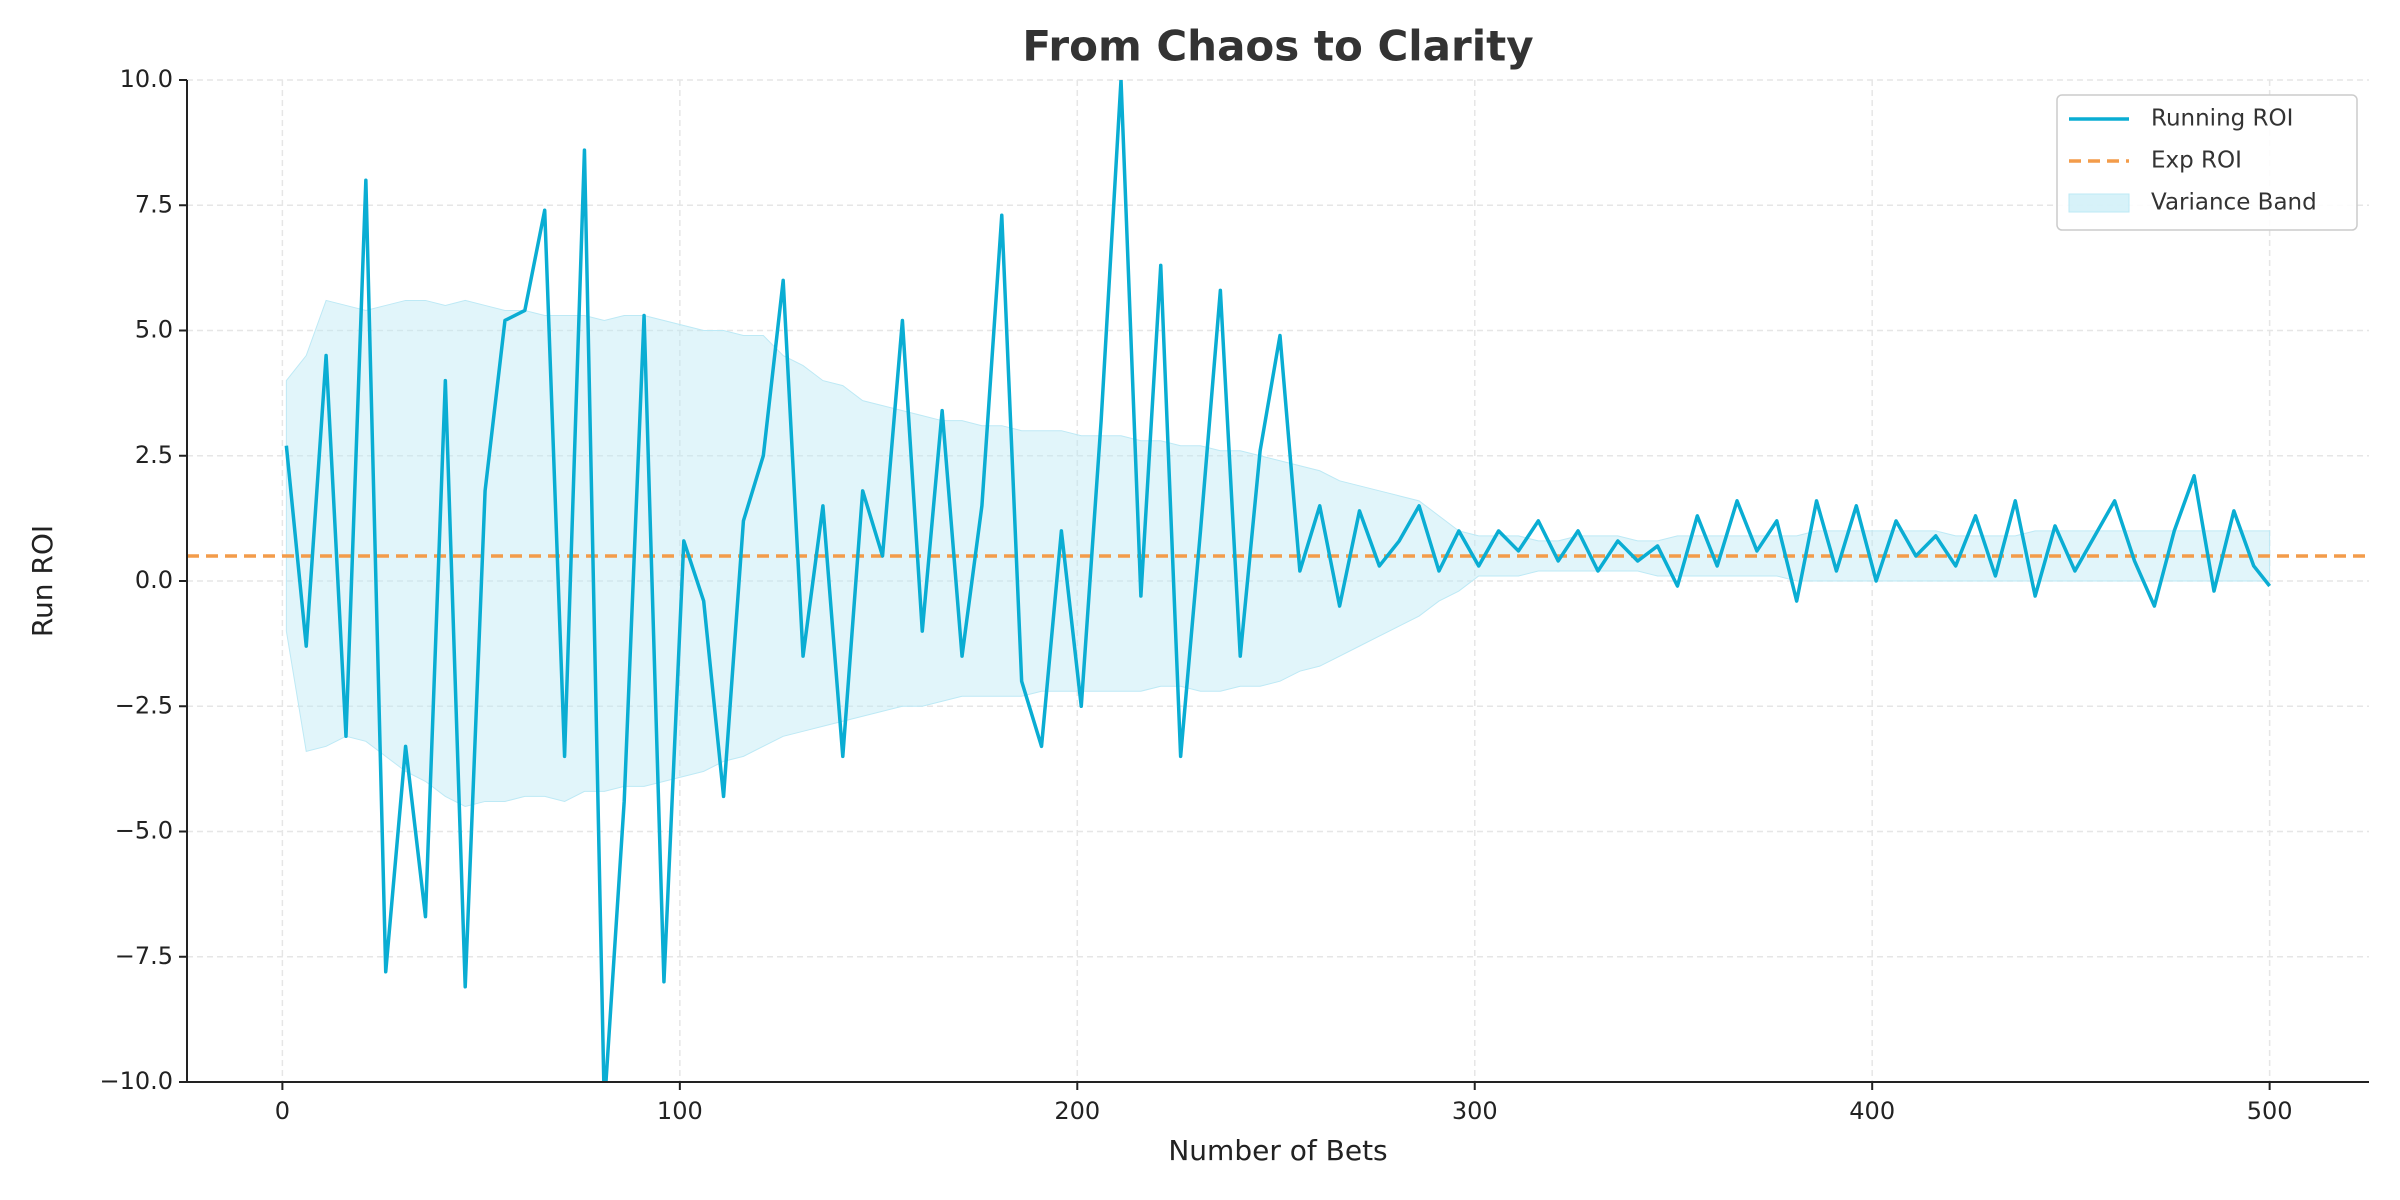 The image size is (2400, 1200). I want to click on x-axis-label: Number of Bets, so click(1277, 1150).